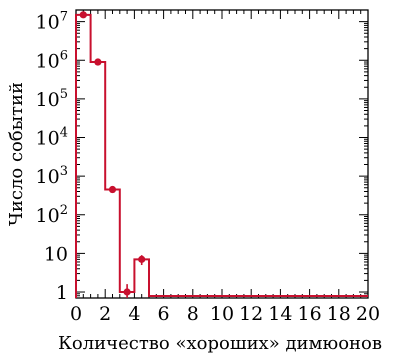  I want to click on x-tick-label: 6, so click(164, 314).